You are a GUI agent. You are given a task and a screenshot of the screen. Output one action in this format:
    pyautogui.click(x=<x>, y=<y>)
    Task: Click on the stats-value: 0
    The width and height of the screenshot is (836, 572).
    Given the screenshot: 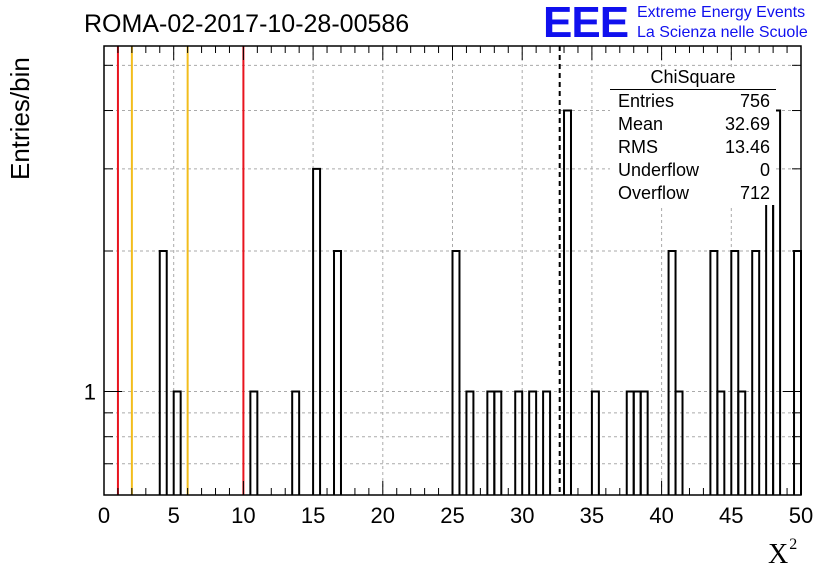 What is the action you would take?
    pyautogui.click(x=764, y=170)
    